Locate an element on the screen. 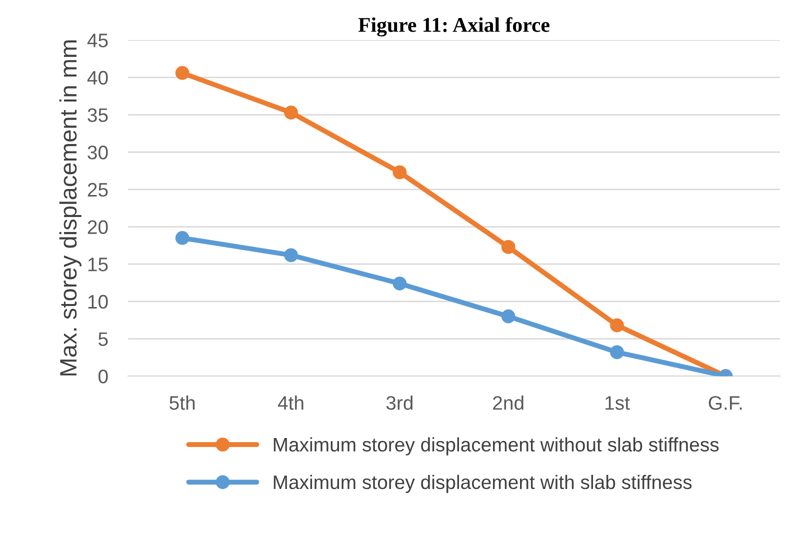 The width and height of the screenshot is (800, 535). y-tick-label: 15 is located at coordinates (98, 265).